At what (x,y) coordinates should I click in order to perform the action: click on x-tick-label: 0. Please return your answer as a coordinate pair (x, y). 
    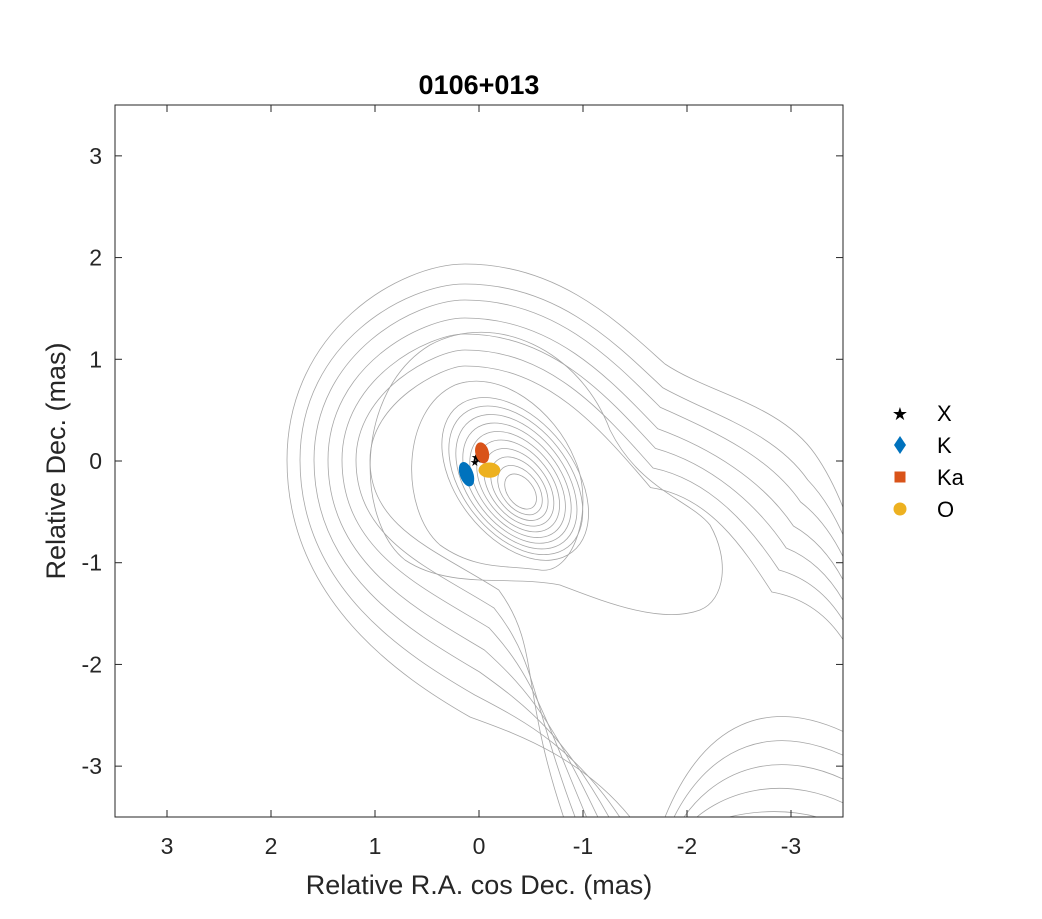
    Looking at the image, I should click on (479, 846).